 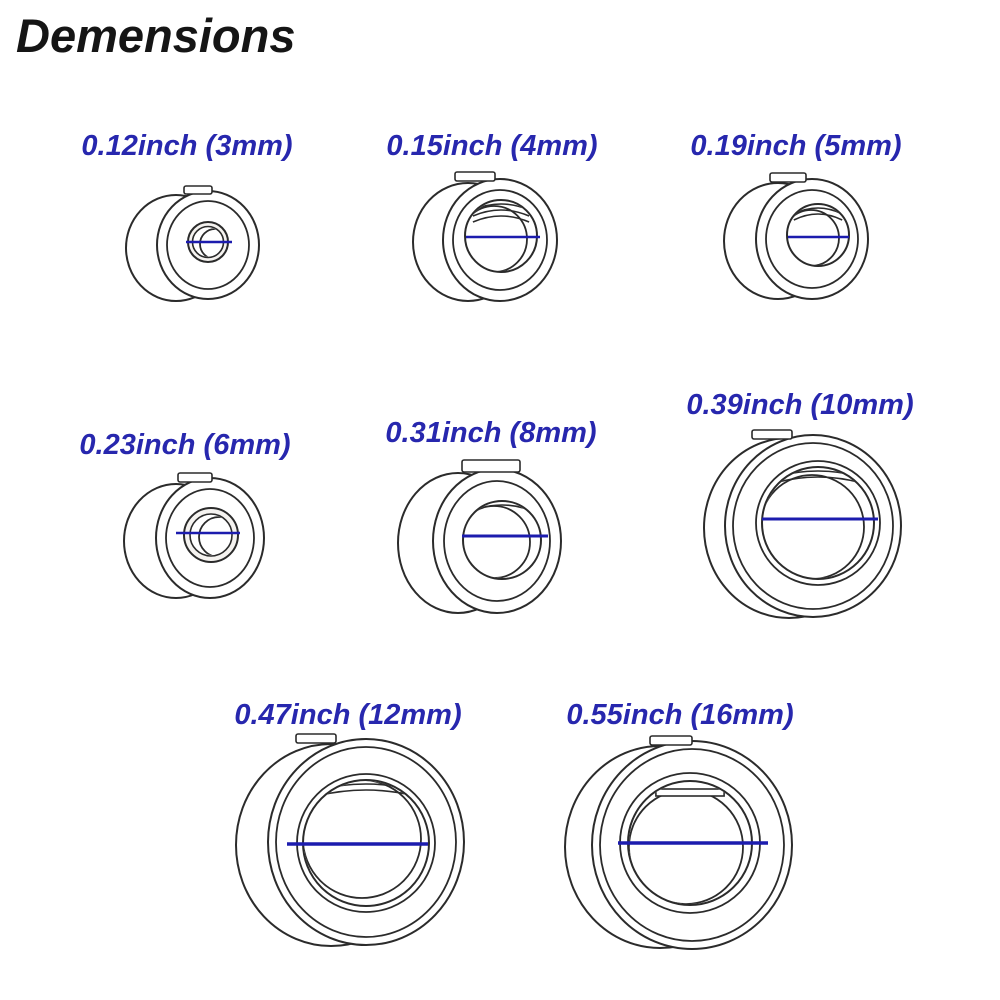 What do you see at coordinates (800, 405) in the screenshot?
I see `size-label-10mm: 0.39inch (10mm)` at bounding box center [800, 405].